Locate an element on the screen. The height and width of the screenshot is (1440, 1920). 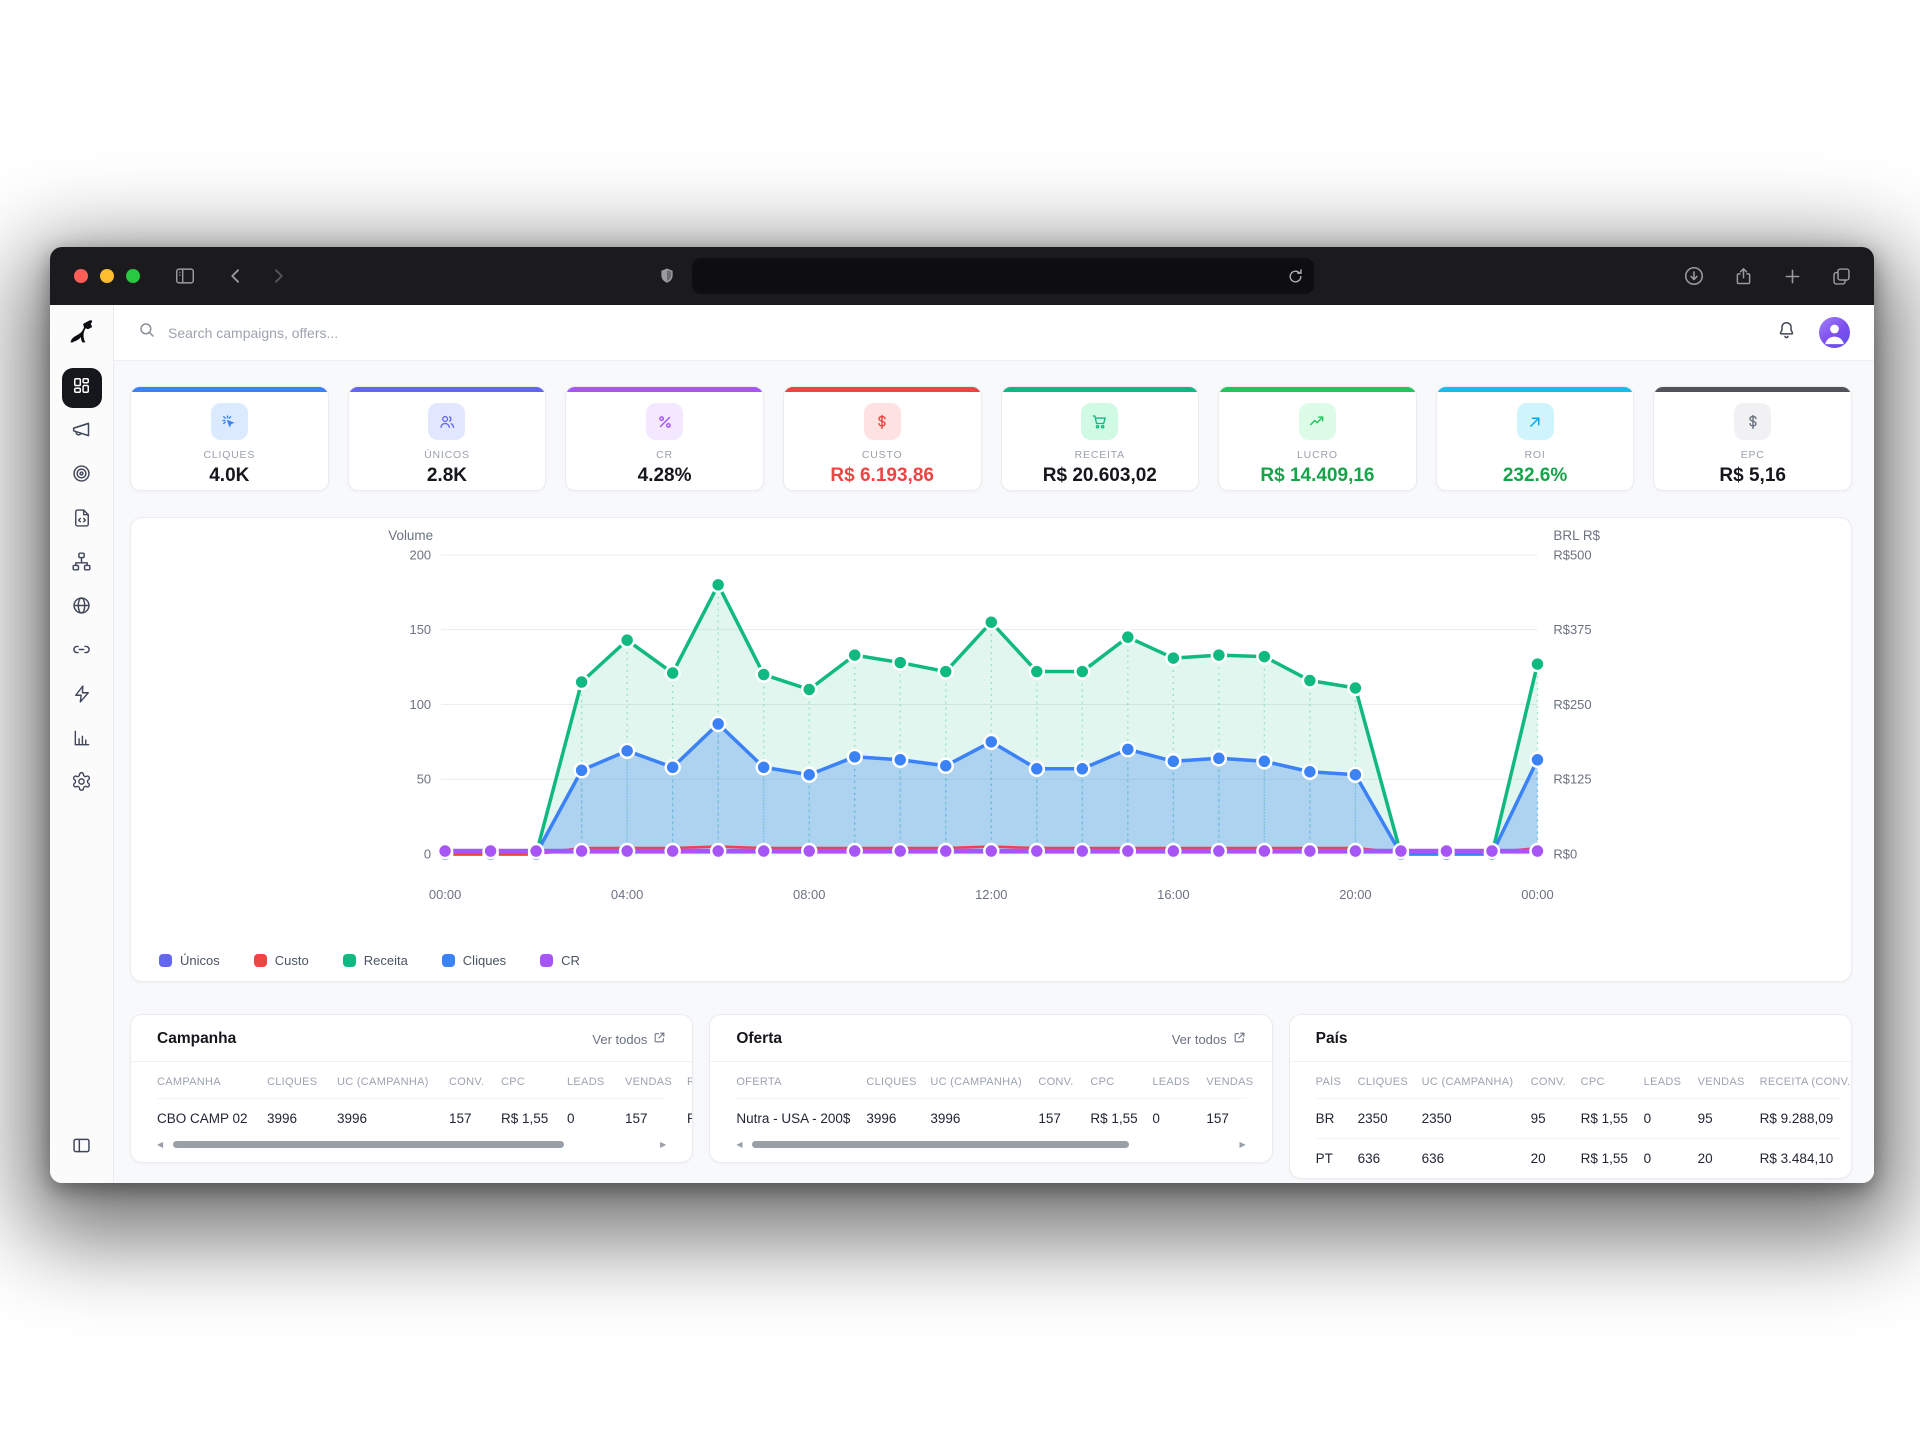
sidebar-item-dashboard is located at coordinates (82, 388).